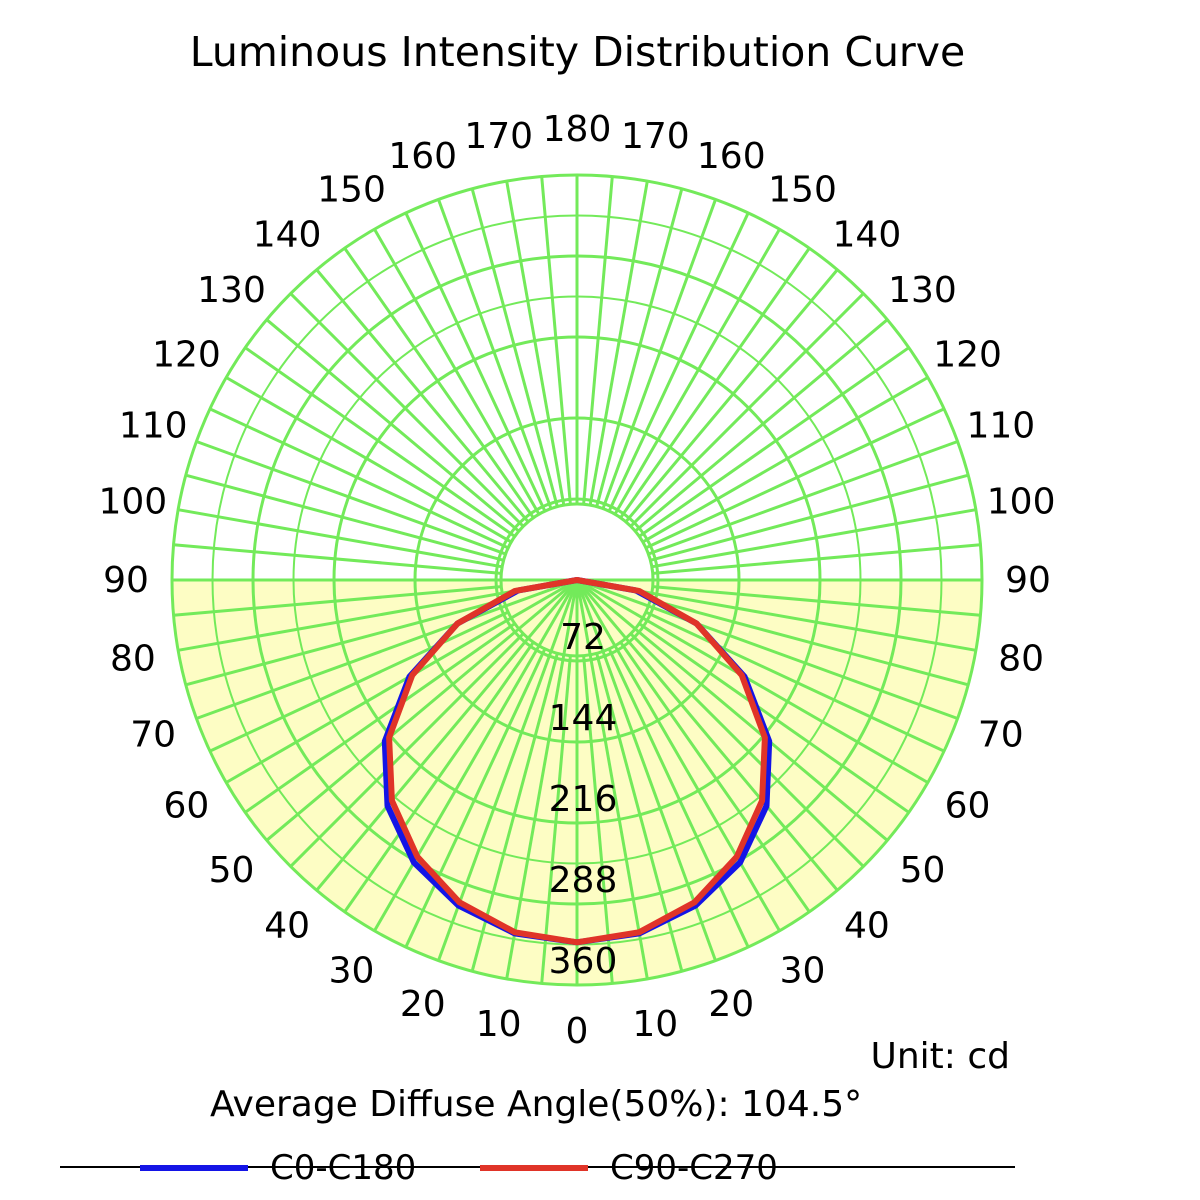 This screenshot has height=1200, width=1200. I want to click on angle-tick-label-right-120: 120, so click(186, 355).